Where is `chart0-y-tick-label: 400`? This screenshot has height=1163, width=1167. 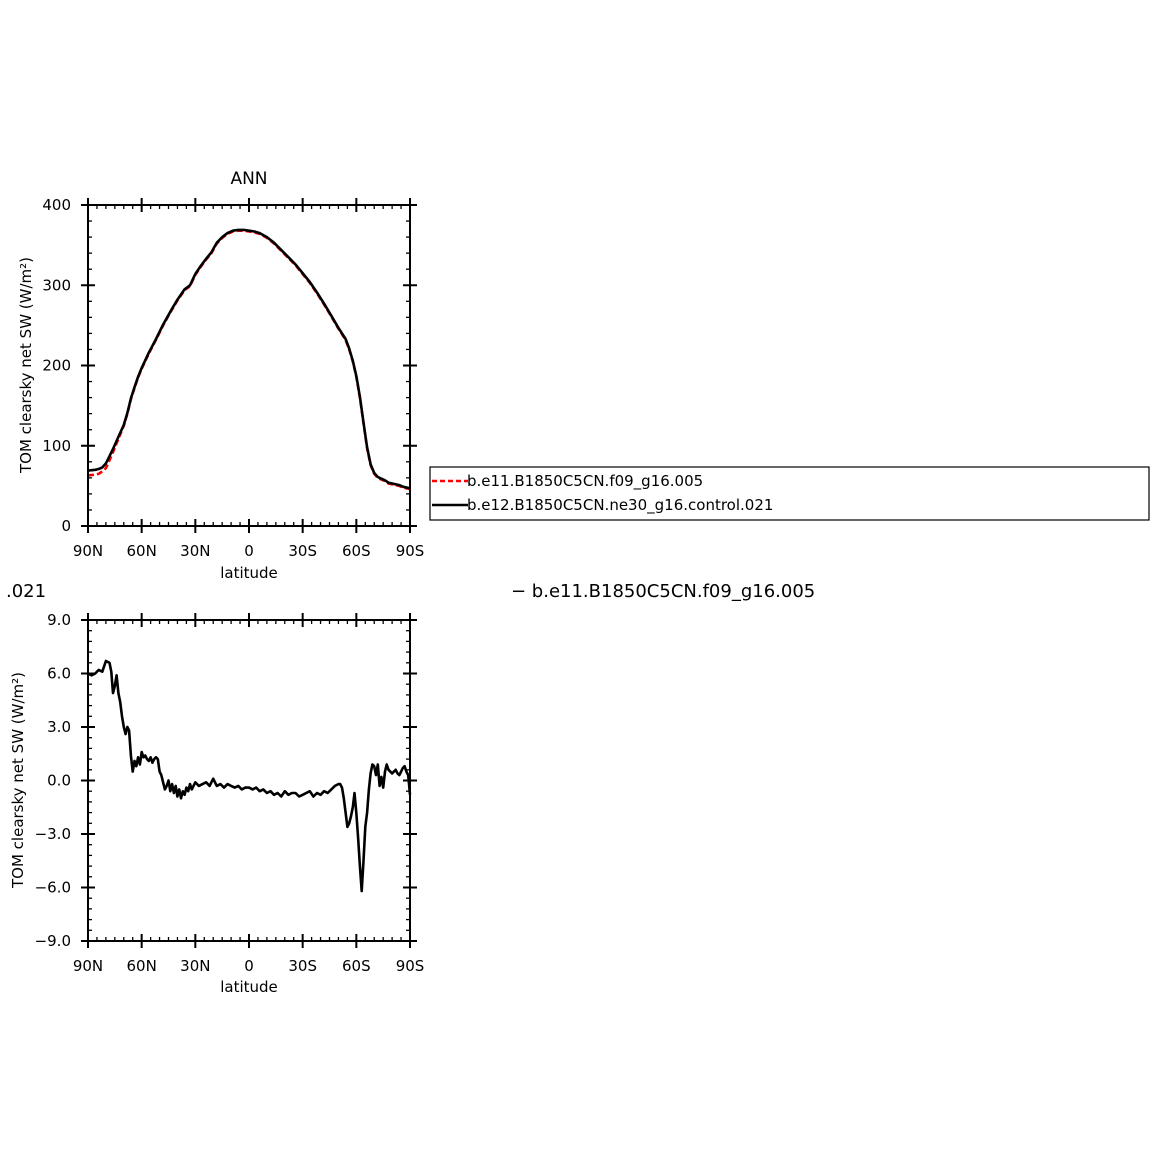 chart0-y-tick-label: 400 is located at coordinates (56, 205).